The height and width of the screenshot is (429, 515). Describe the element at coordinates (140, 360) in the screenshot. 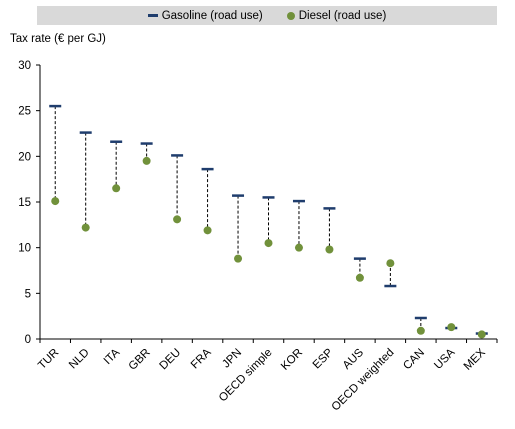

I see `x-tick-label: GBR` at that location.